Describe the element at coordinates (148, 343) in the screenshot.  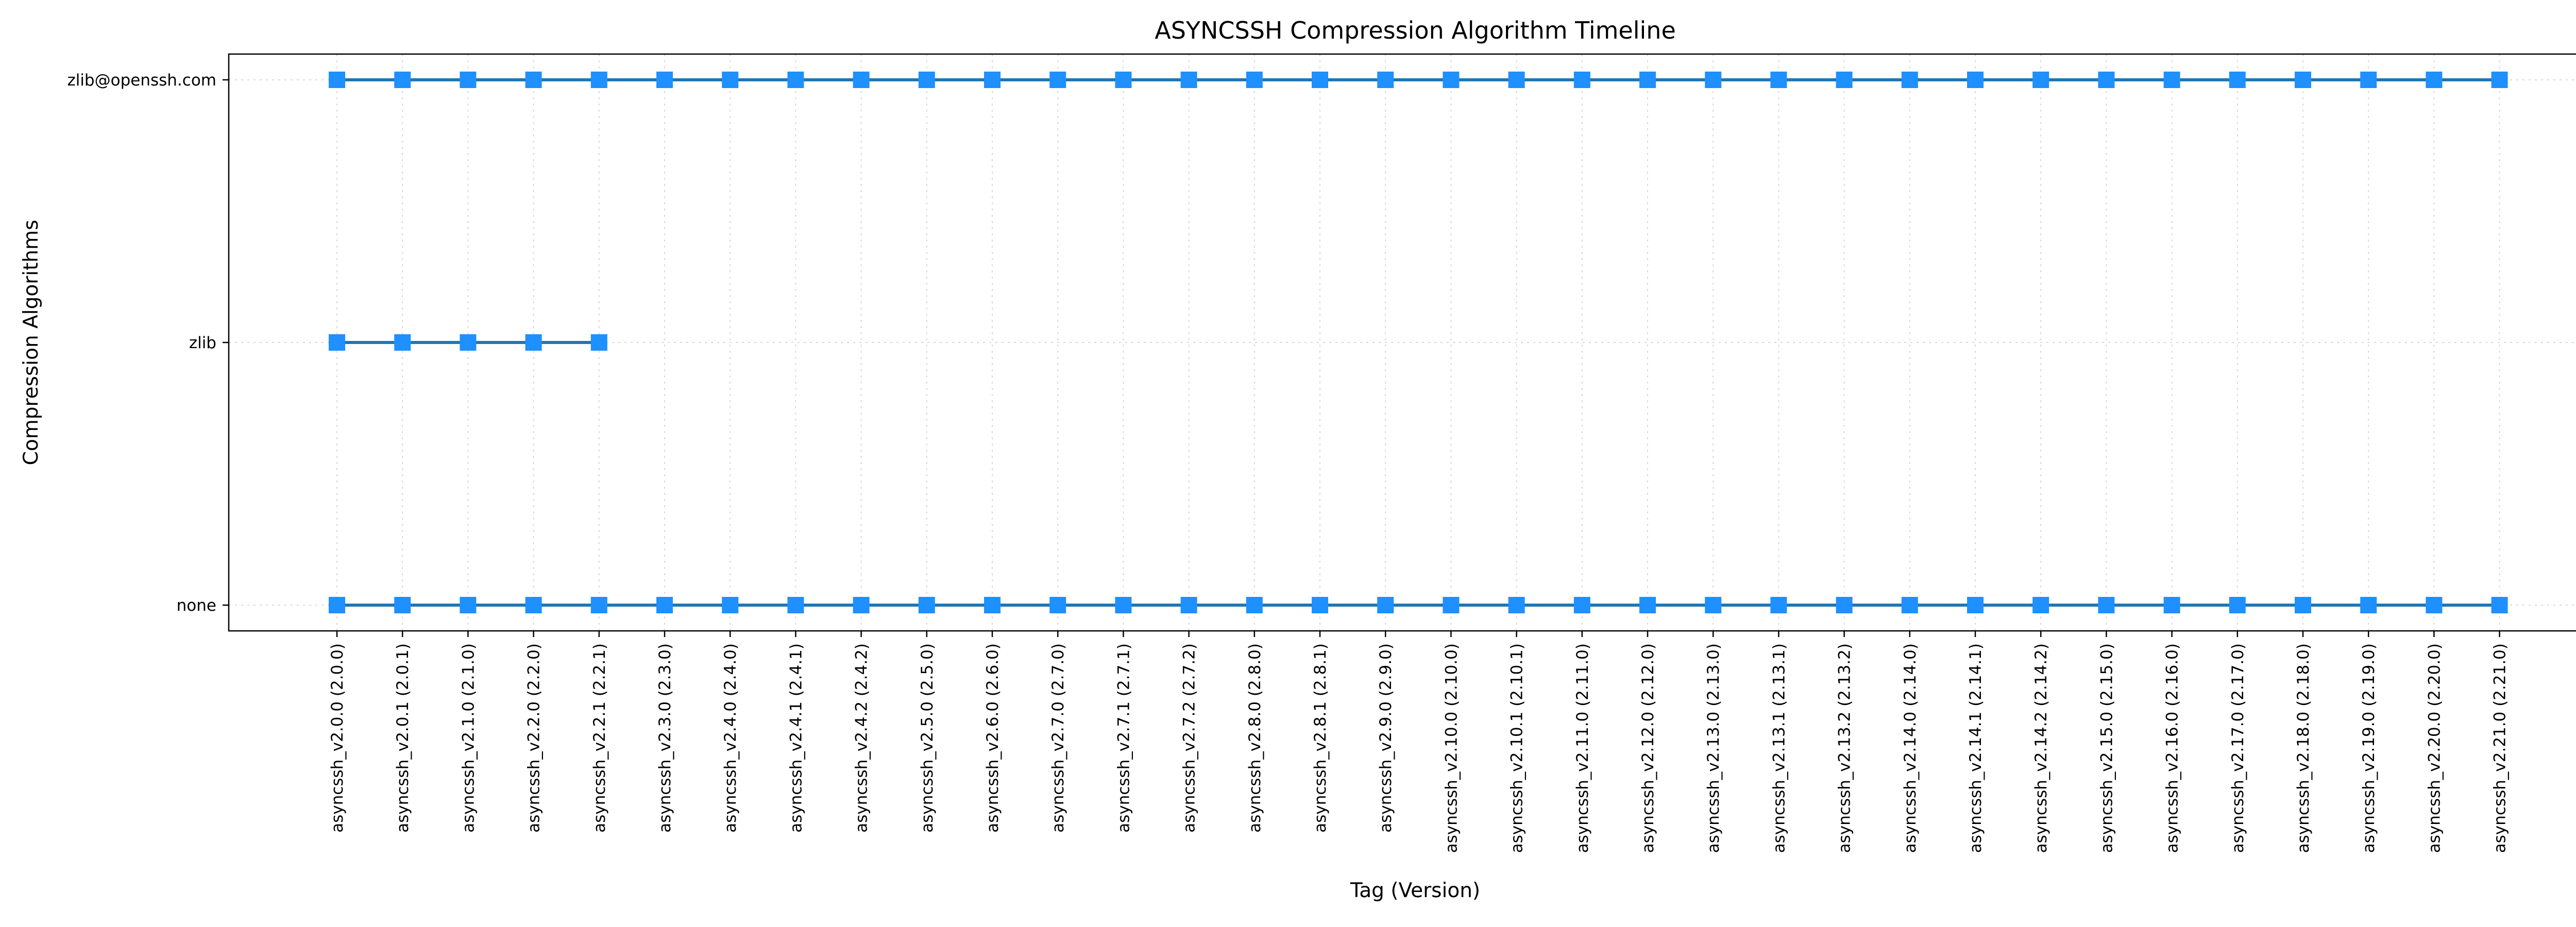
I see `y-ticks-layer: none zlib zlib@openssh.com` at that location.